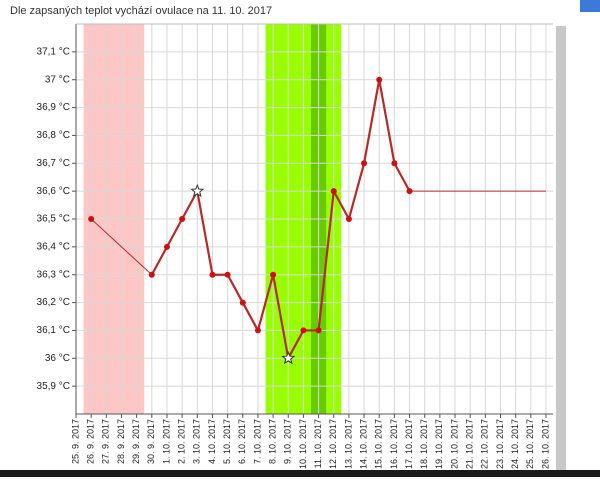 The image size is (600, 482). What do you see at coordinates (485, 444) in the screenshot?
I see `x-tick-label: 22. 10. 2017` at bounding box center [485, 444].